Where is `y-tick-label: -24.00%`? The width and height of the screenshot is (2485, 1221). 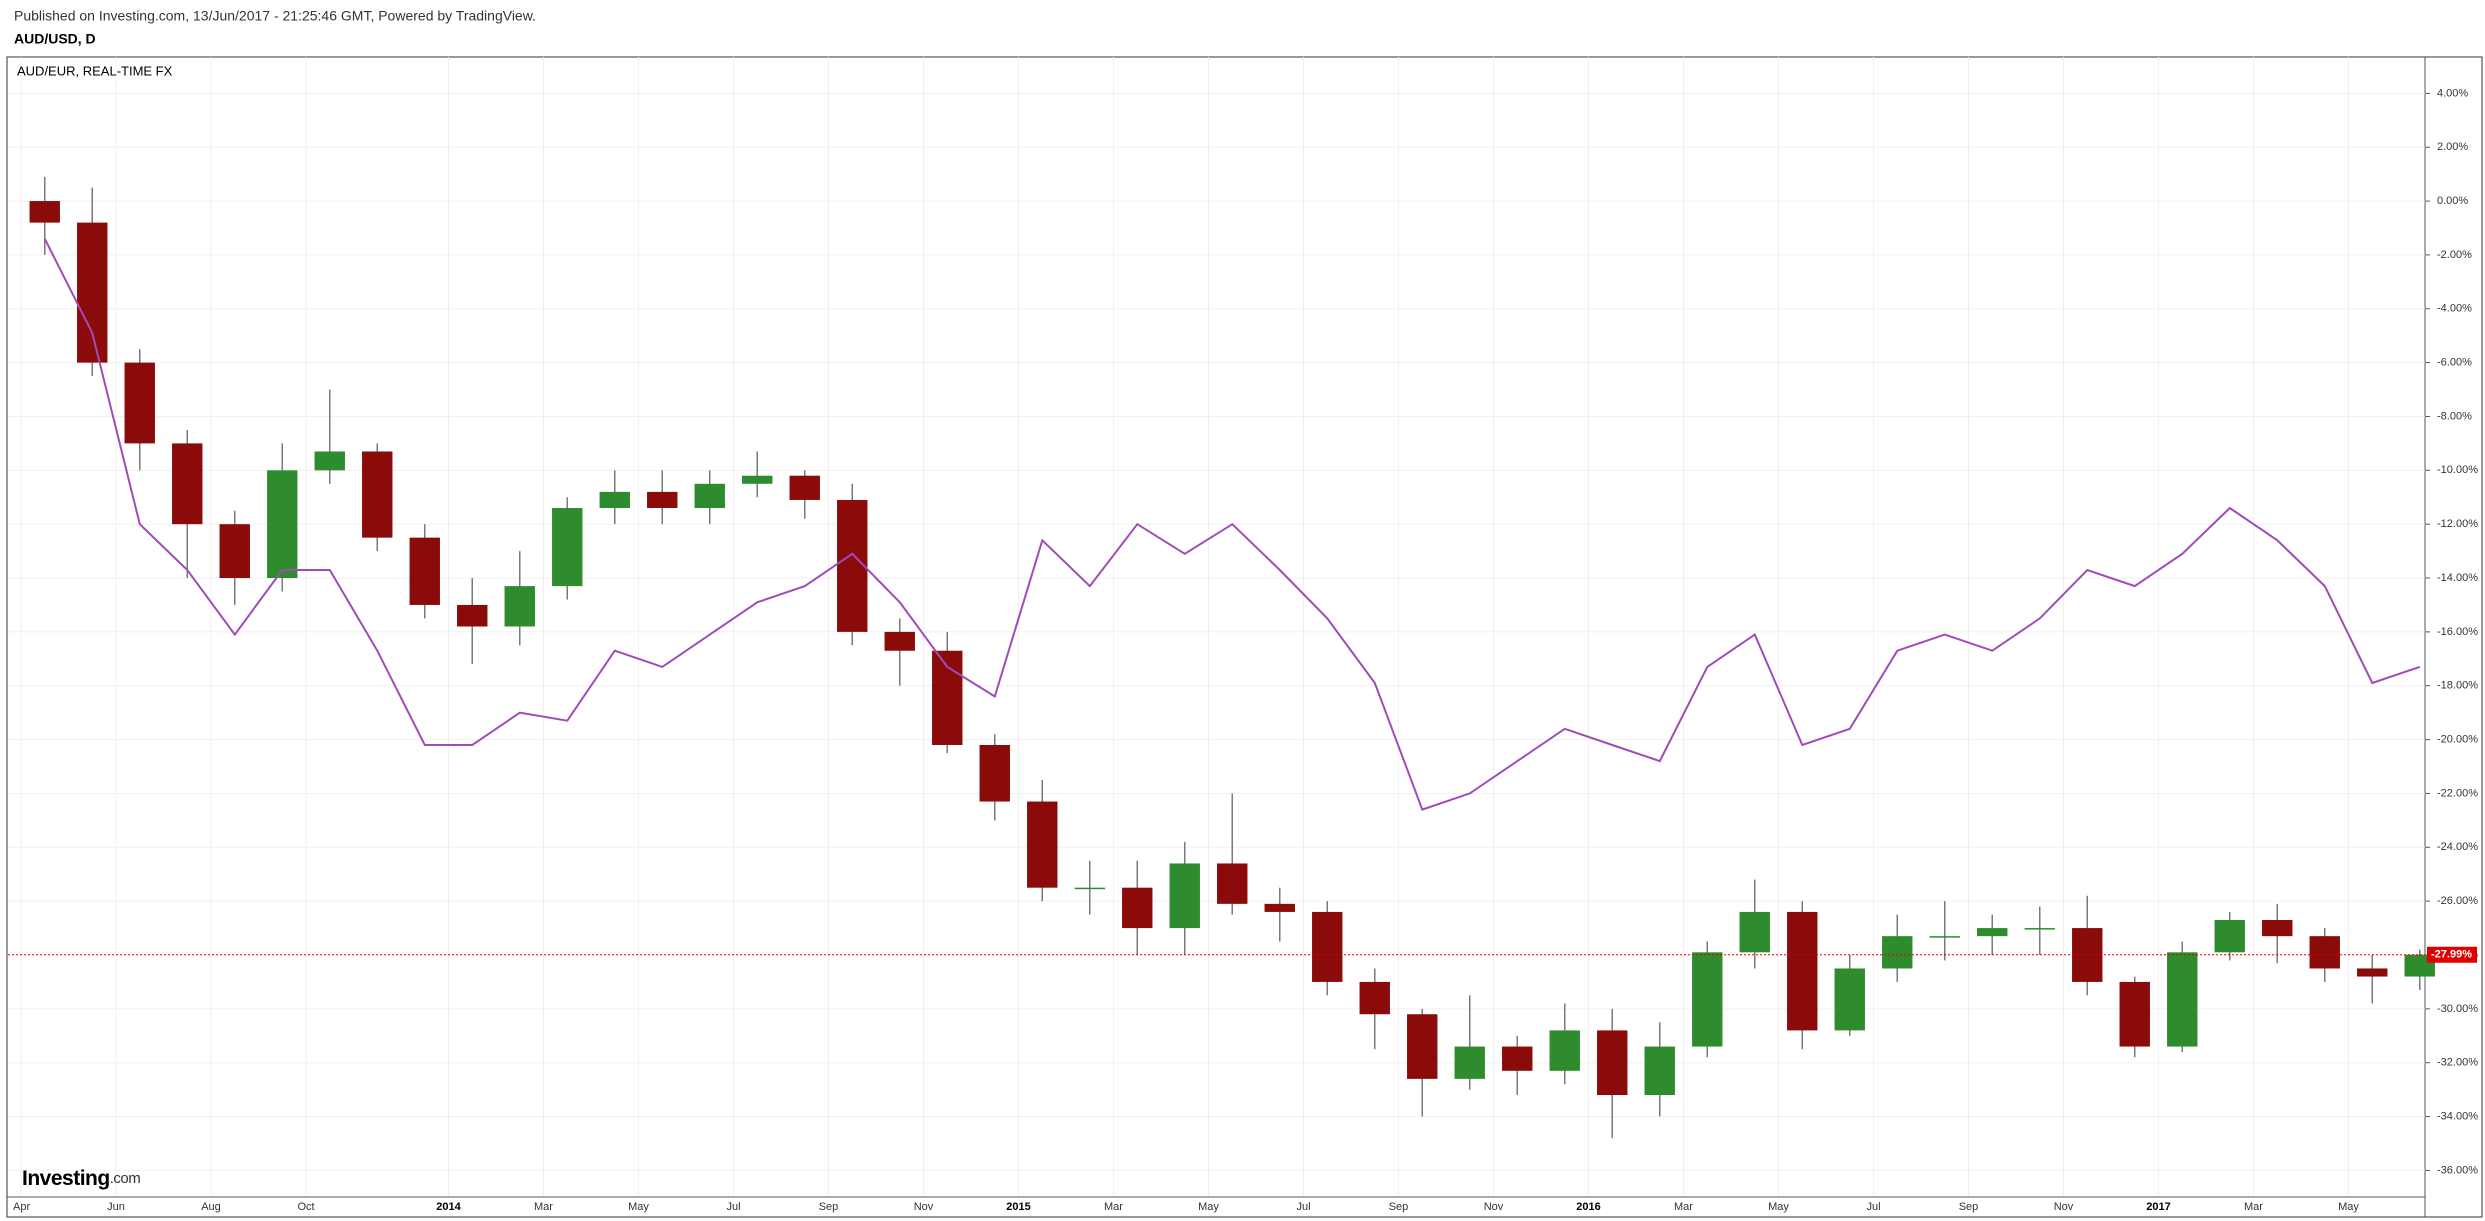 y-tick-label: -24.00% is located at coordinates (2457, 847).